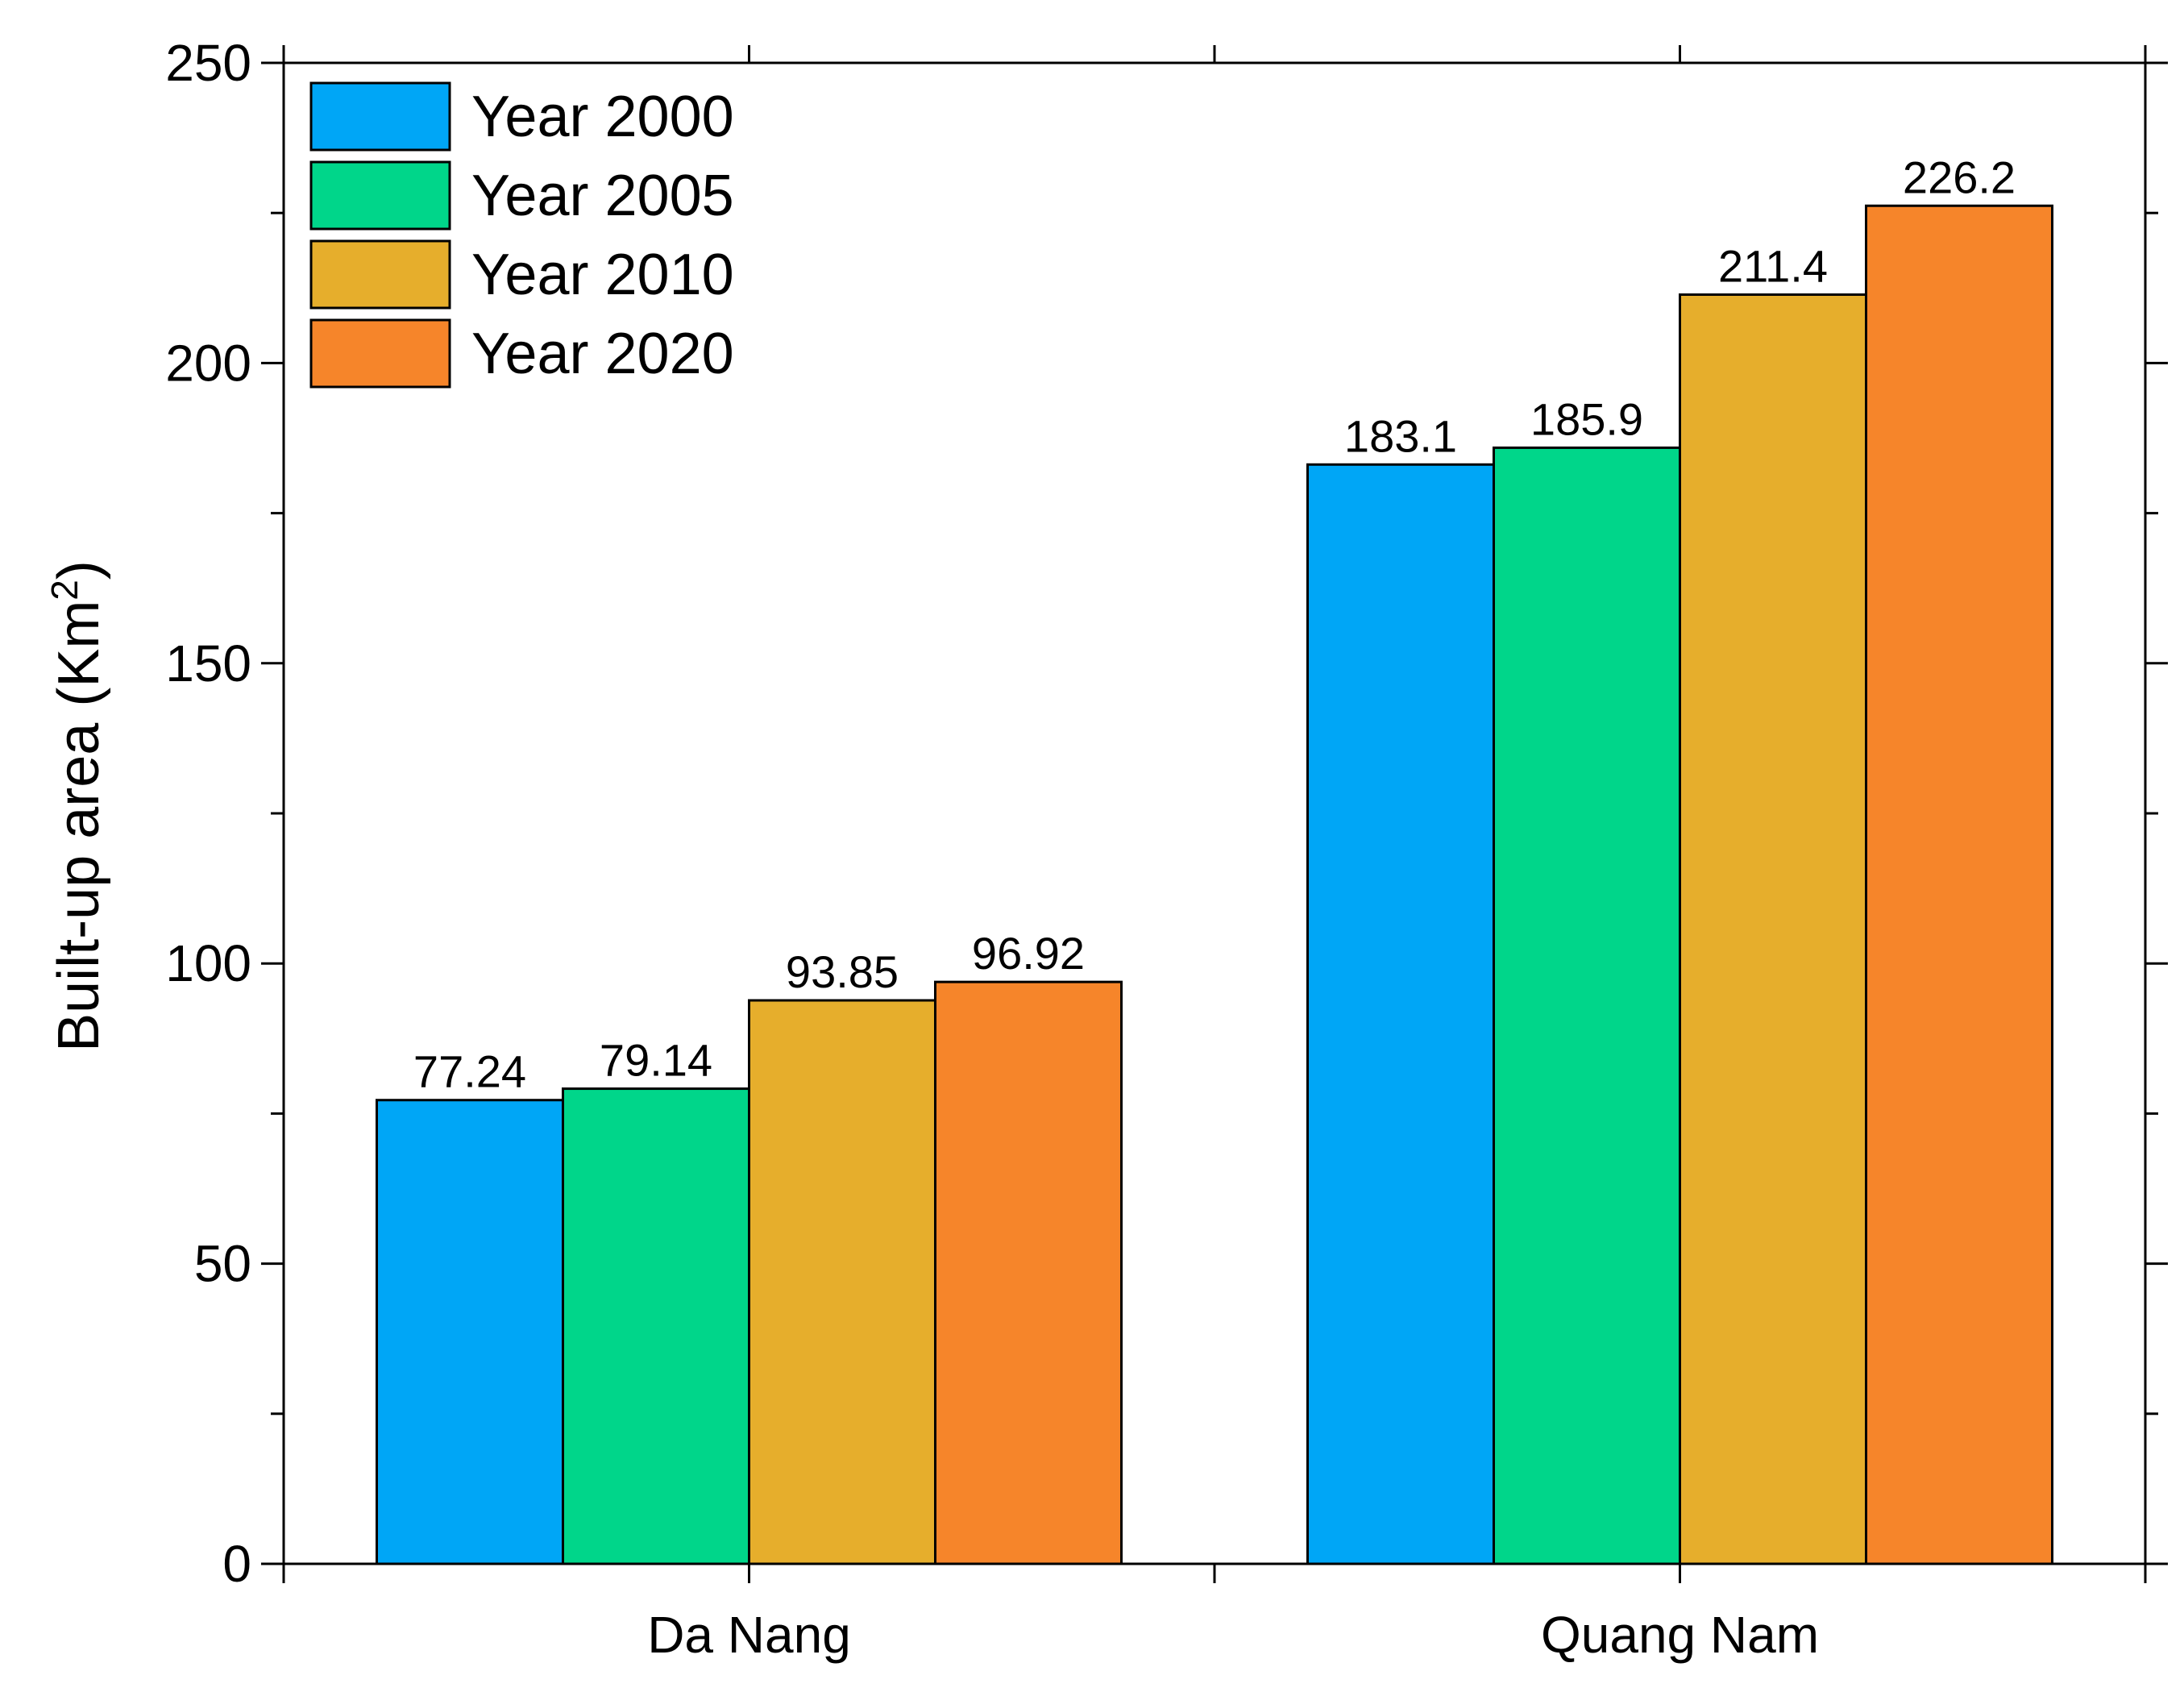 The width and height of the screenshot is (2184, 1692). Describe the element at coordinates (521, 235) in the screenshot. I see `legend: Year 2000 Year 2005 Year 2010 Year 2020` at that location.